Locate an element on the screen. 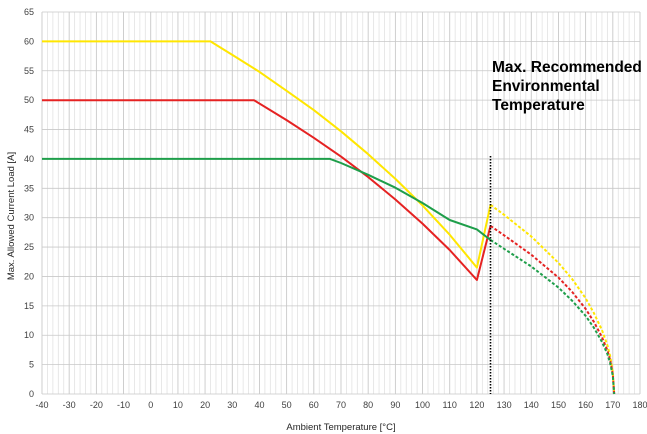  x-tick-label: 110 is located at coordinates (450, 405).